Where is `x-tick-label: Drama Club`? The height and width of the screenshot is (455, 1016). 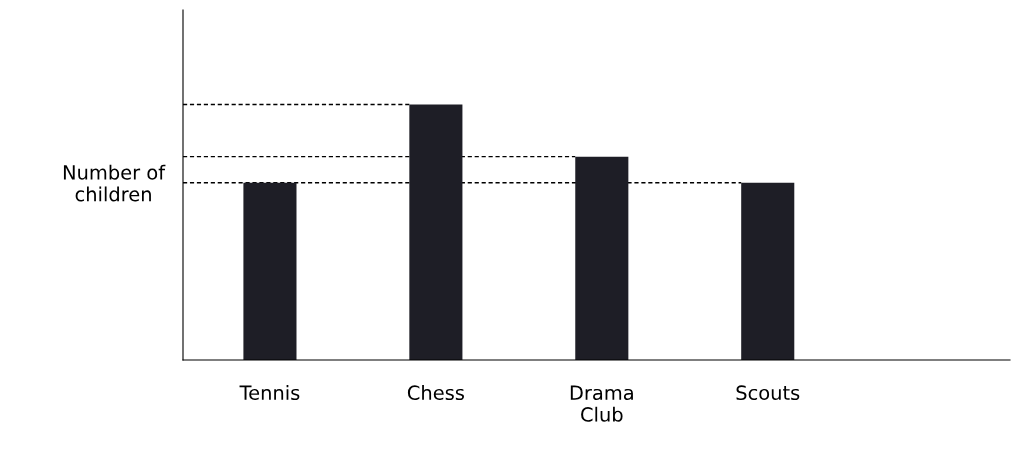 x-tick-label: Drama Club is located at coordinates (601, 403).